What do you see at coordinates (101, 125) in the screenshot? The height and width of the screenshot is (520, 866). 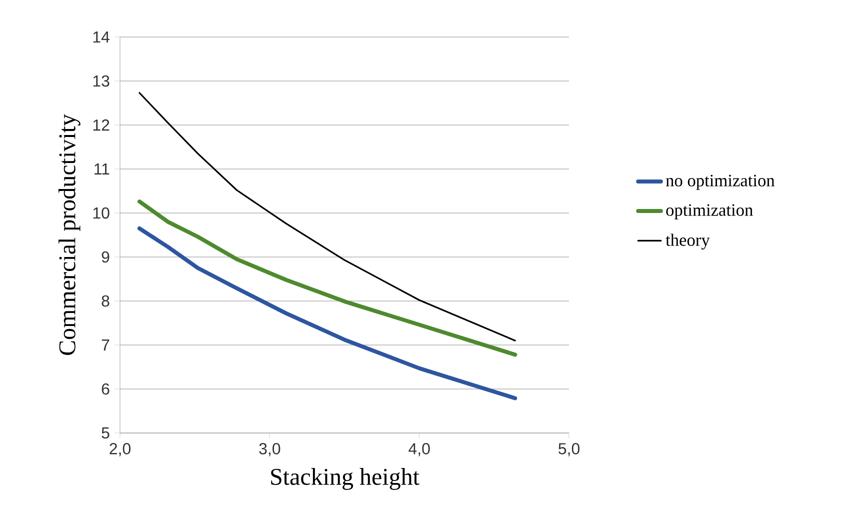 I see `y-tick-label: 12` at bounding box center [101, 125].